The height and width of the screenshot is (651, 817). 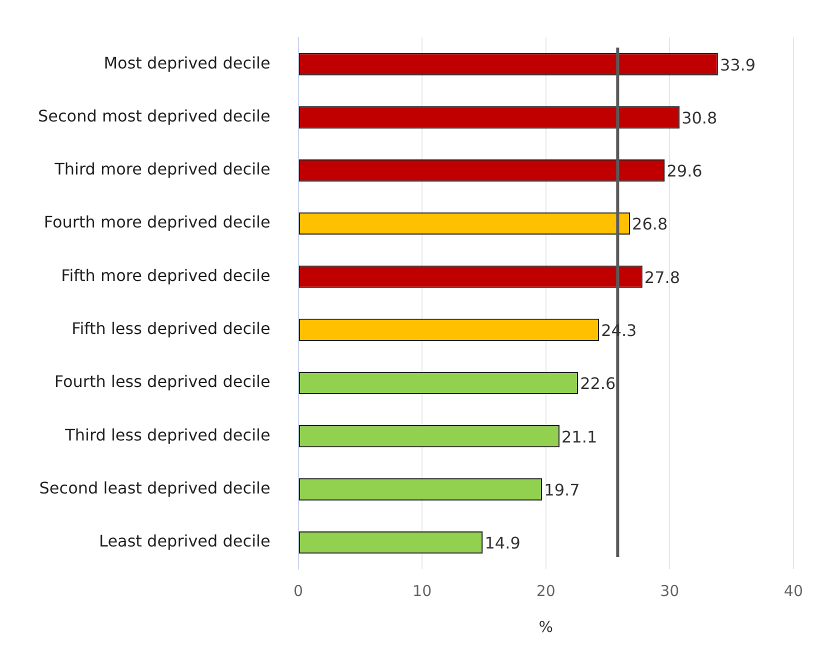 I want to click on data-label: 30.8, so click(x=700, y=118).